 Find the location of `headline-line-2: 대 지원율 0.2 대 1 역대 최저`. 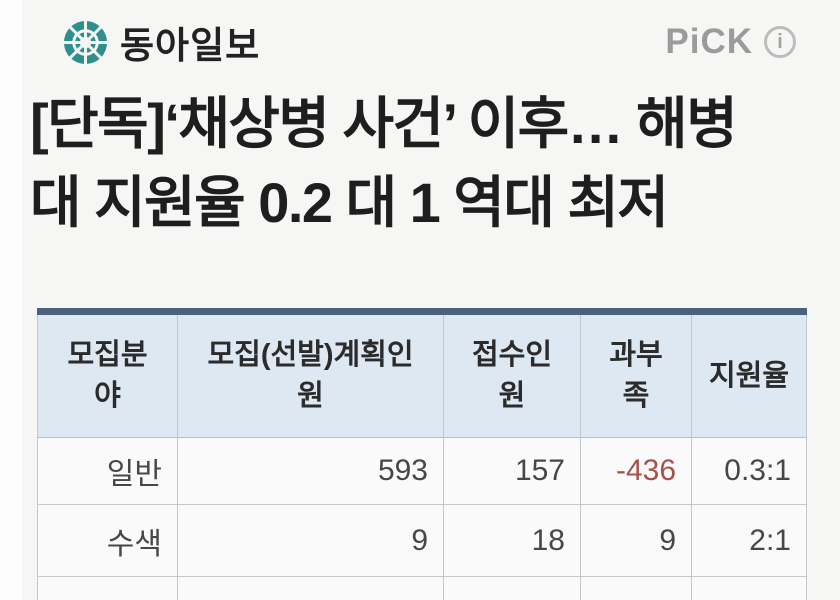

headline-line-2: 대 지원율 0.2 대 1 역대 최저 is located at coordinates (349, 202).